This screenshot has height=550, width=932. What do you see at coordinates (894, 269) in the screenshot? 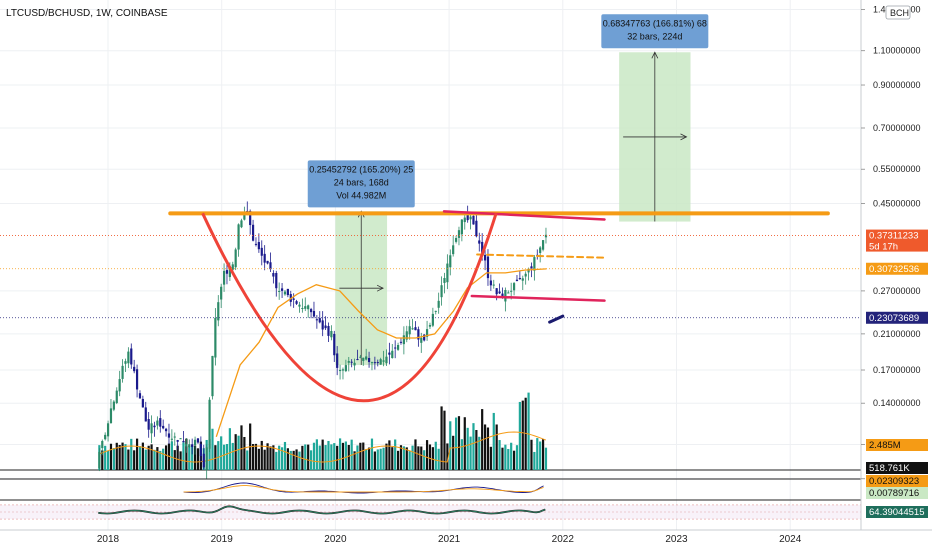
I see `price-tag-label: 0.30732536` at bounding box center [894, 269].